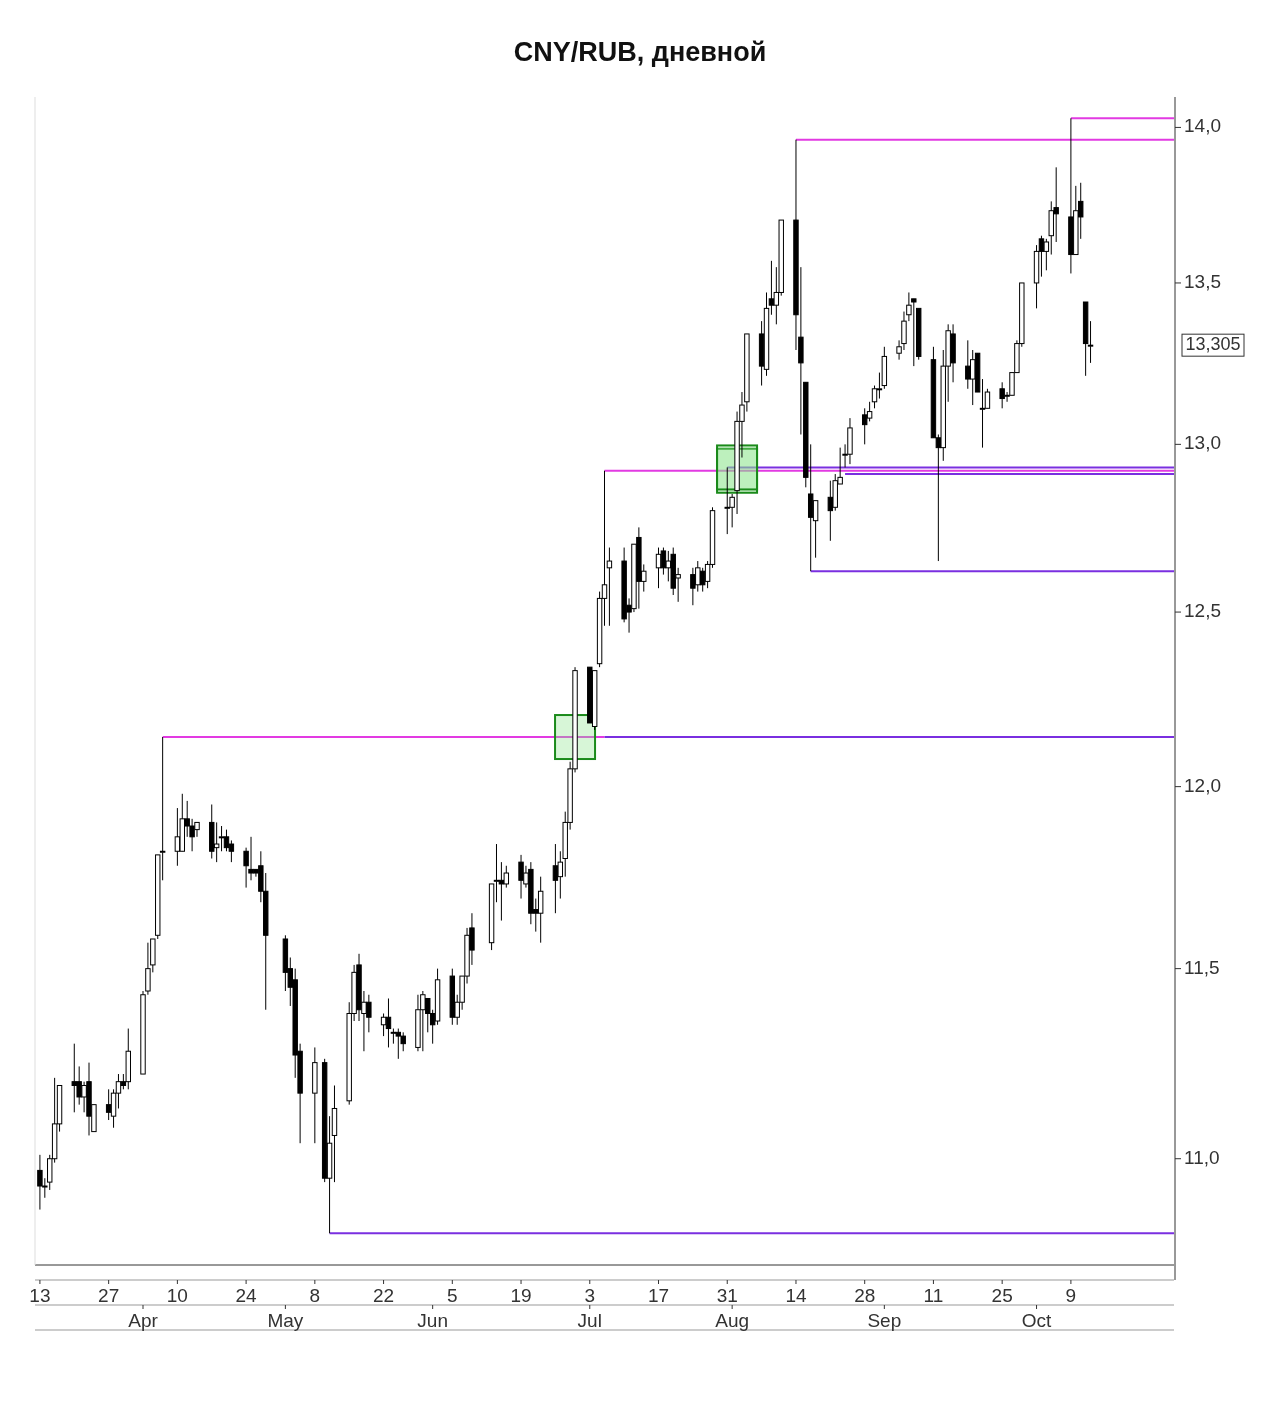  I want to click on y-tick-label: 11,5, so click(1202, 967).